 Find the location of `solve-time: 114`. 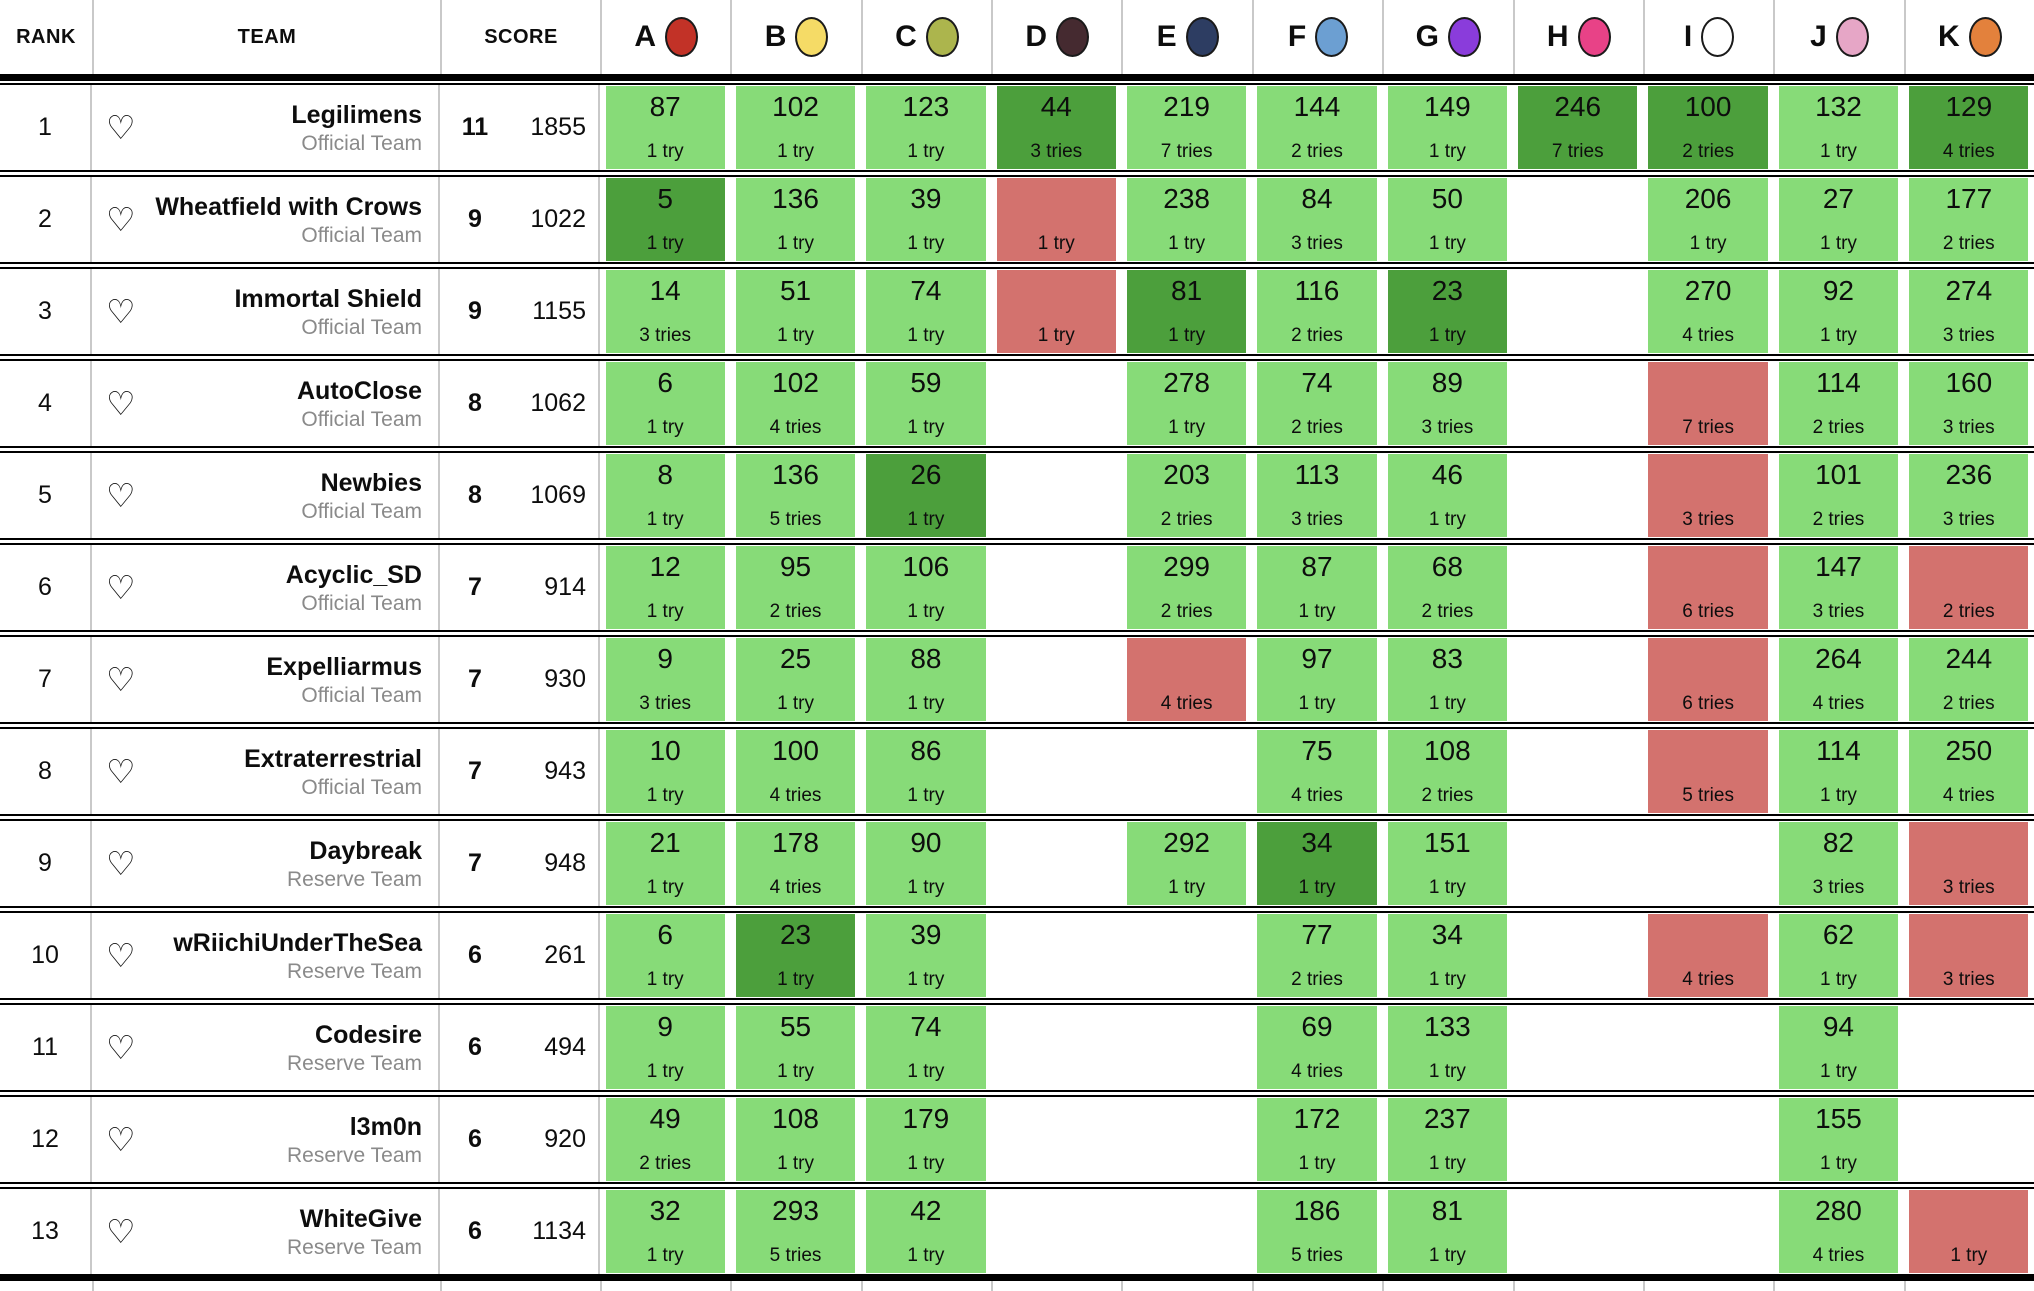

solve-time: 114 is located at coordinates (1838, 382).